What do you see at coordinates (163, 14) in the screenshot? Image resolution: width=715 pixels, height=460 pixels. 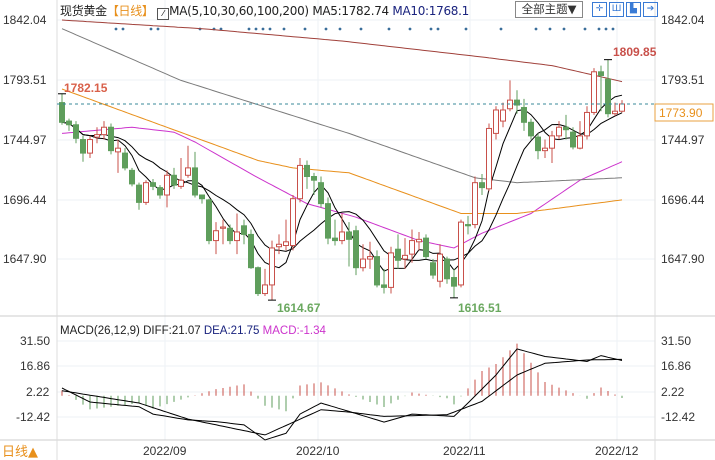 I see `ma-settings-icon: ⁄` at bounding box center [163, 14].